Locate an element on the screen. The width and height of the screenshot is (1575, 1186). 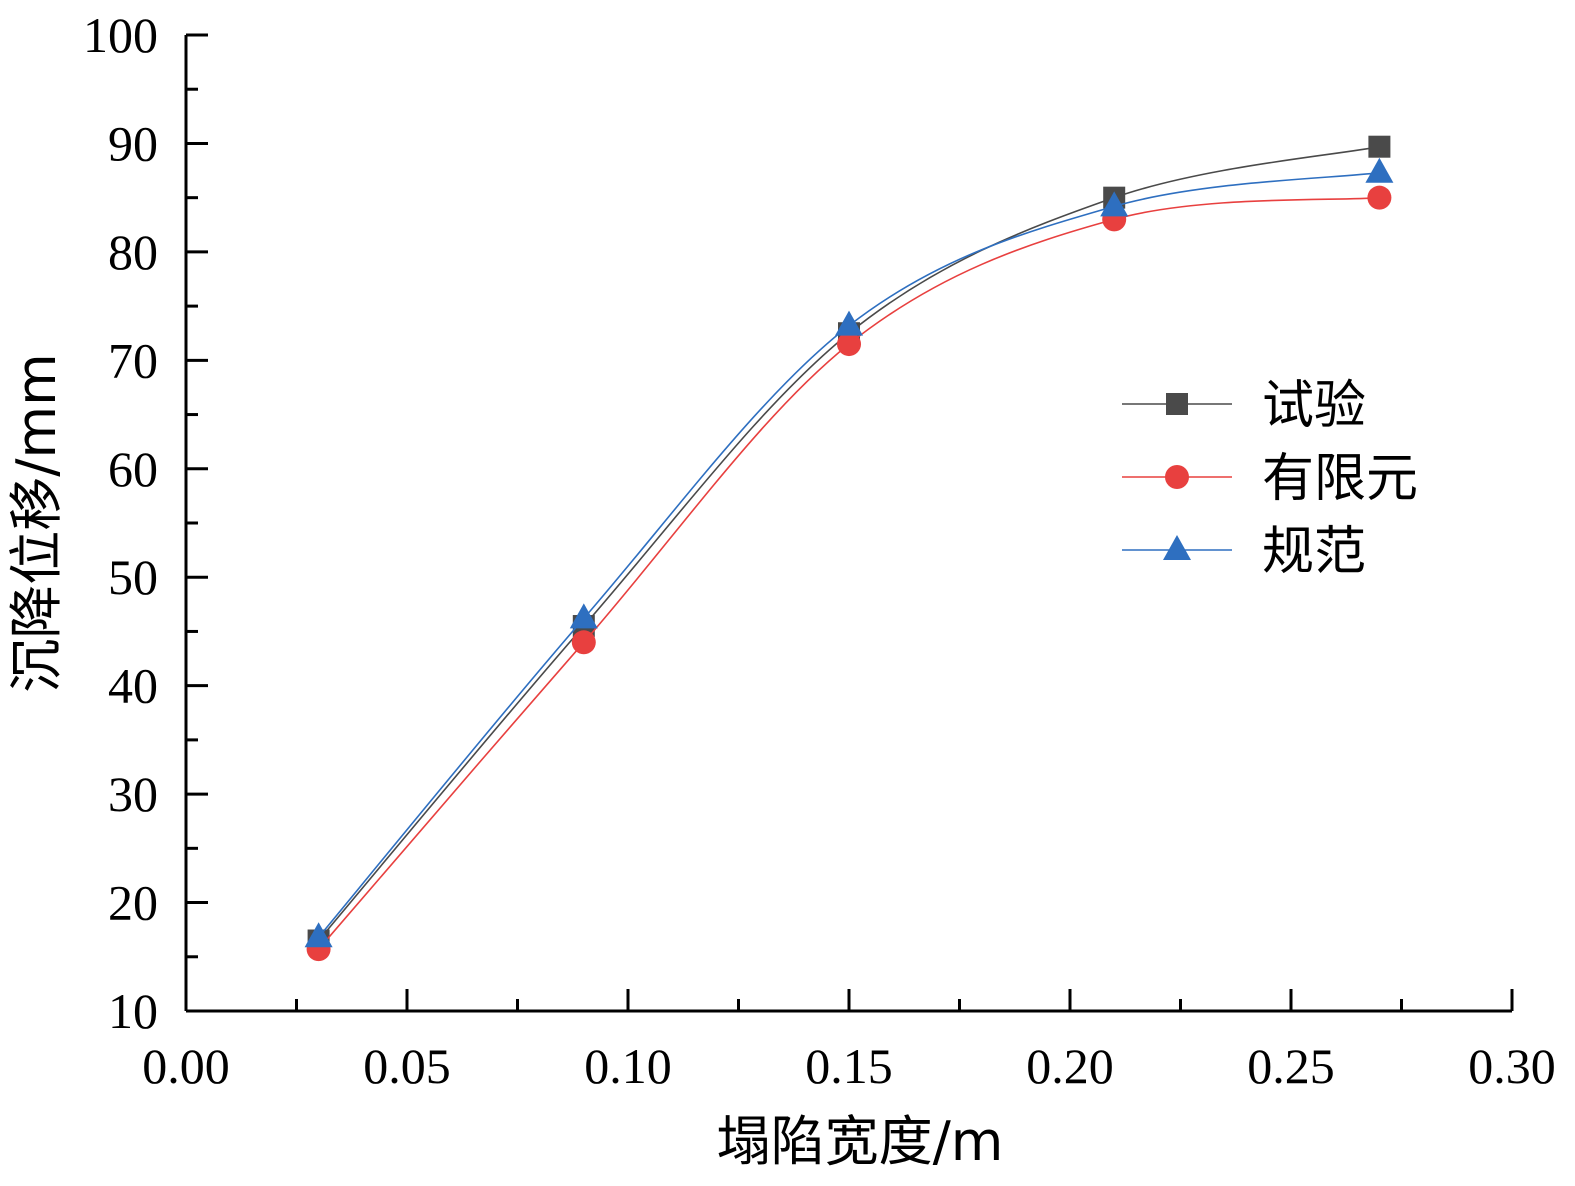
y-tick-label: 80 is located at coordinates (133, 252).